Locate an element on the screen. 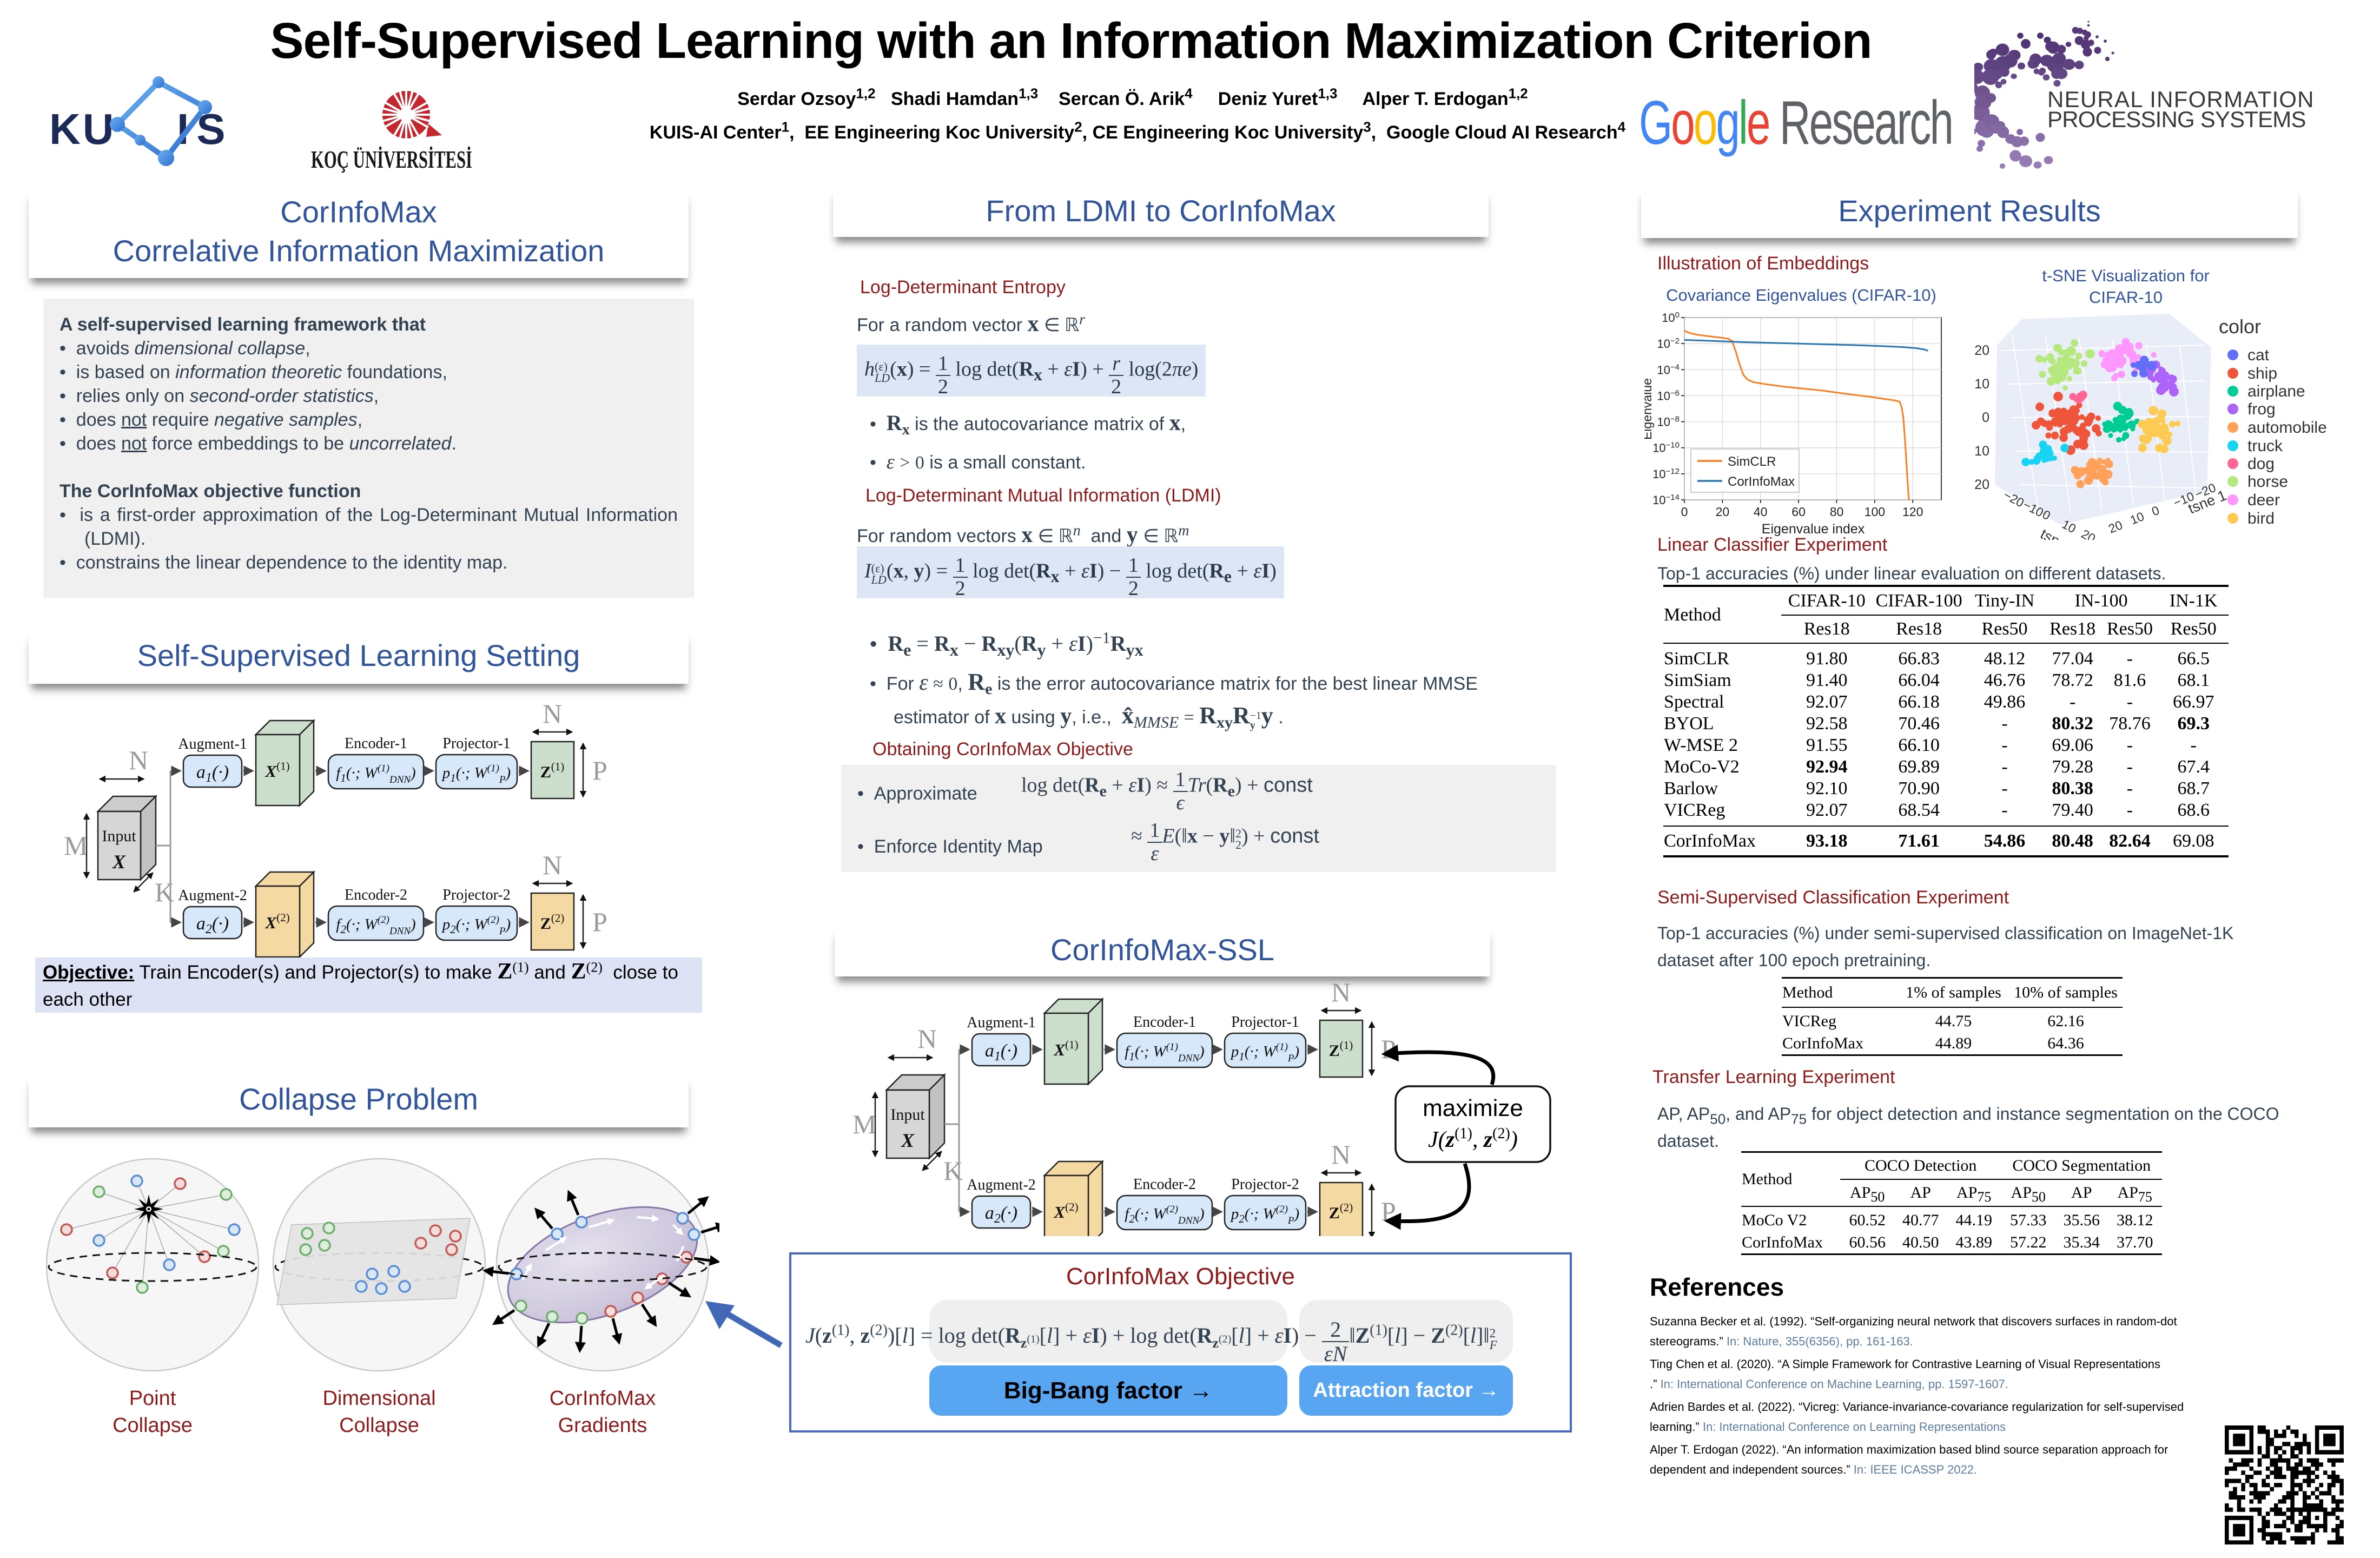 Image resolution: width=2380 pixels, height=1558 pixels. svg-text: 10−6 is located at coordinates (1668, 395).